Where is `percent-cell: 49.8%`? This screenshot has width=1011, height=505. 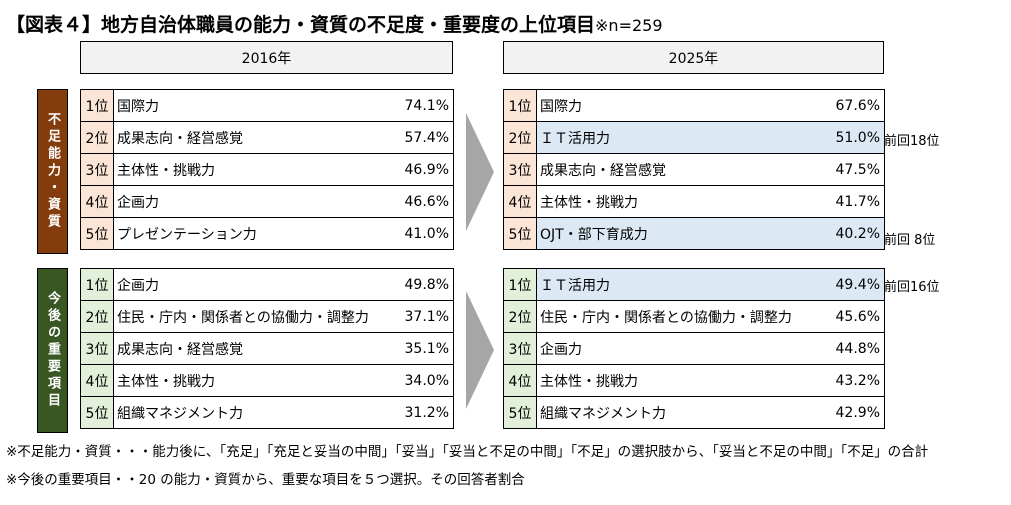 percent-cell: 49.8% is located at coordinates (423, 284).